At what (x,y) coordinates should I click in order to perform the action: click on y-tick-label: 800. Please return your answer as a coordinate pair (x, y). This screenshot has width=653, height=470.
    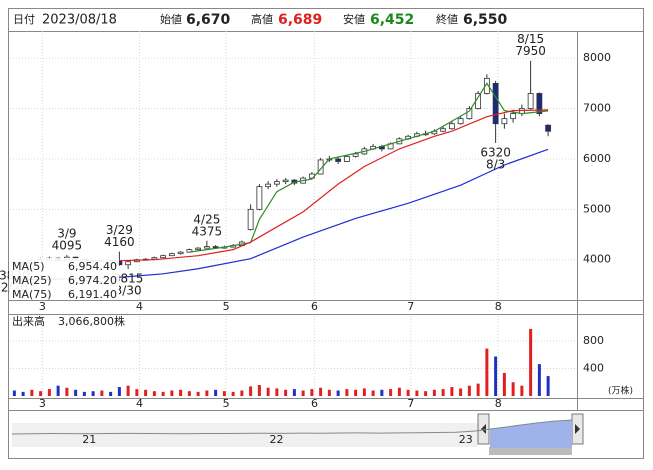
    Looking at the image, I should click on (593, 340).